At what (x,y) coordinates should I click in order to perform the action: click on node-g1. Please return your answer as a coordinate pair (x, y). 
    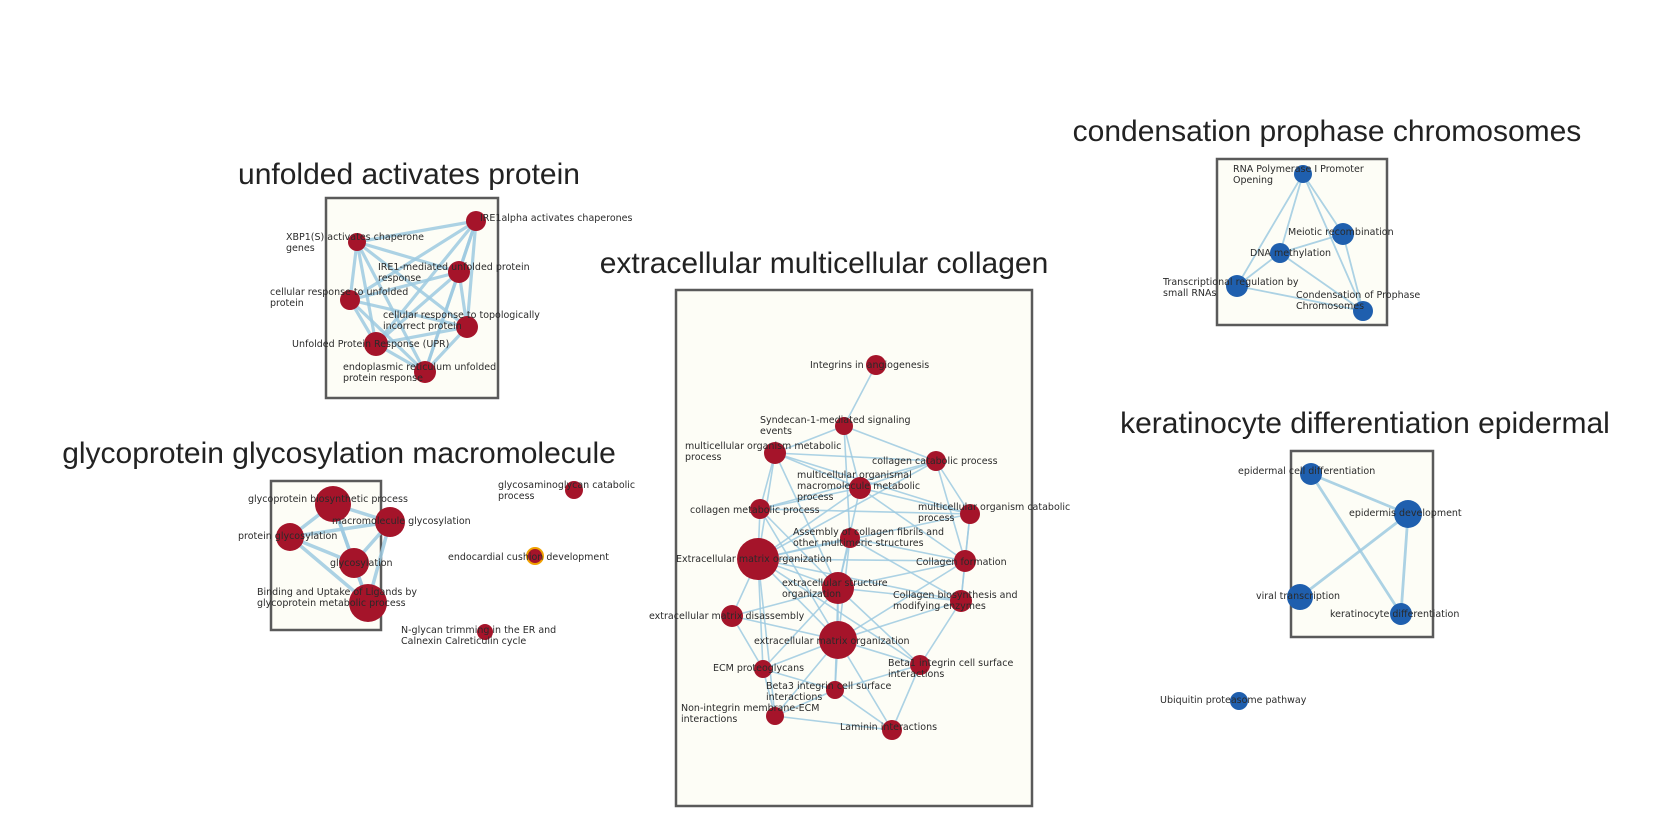
    Looking at the image, I should click on (333, 504).